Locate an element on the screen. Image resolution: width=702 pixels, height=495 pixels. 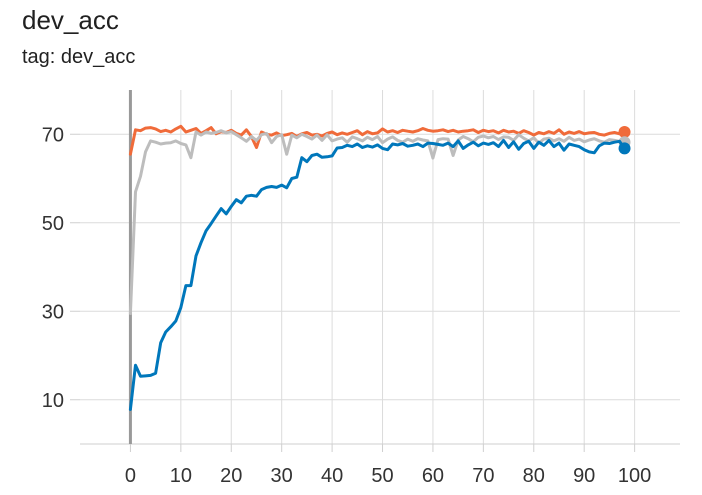
x-tick-label-60: 60 is located at coordinates (433, 476).